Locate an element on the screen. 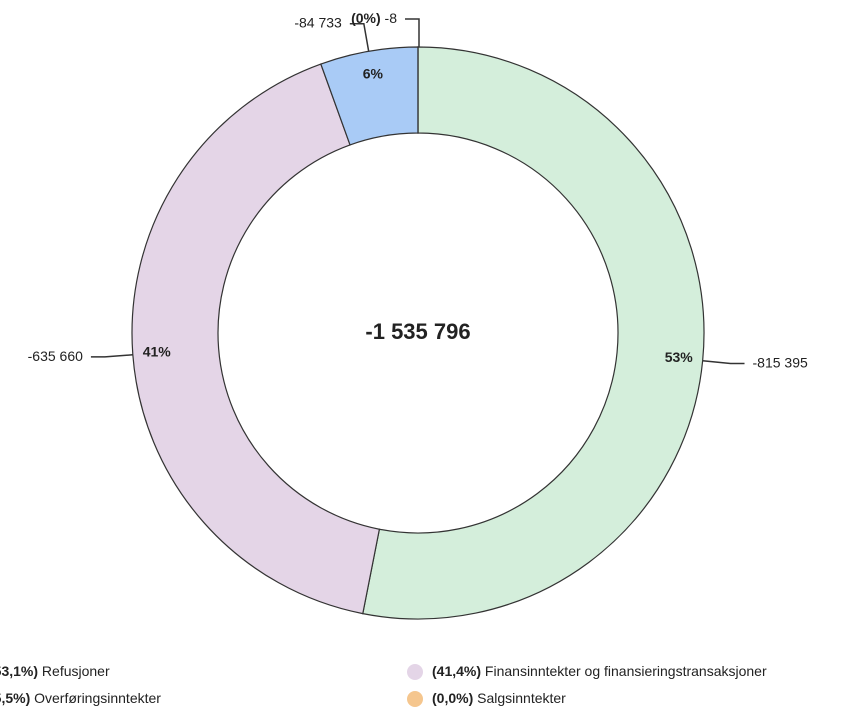 This screenshot has height=711, width=868. legend-percent: (41,4%) is located at coordinates (456, 671).